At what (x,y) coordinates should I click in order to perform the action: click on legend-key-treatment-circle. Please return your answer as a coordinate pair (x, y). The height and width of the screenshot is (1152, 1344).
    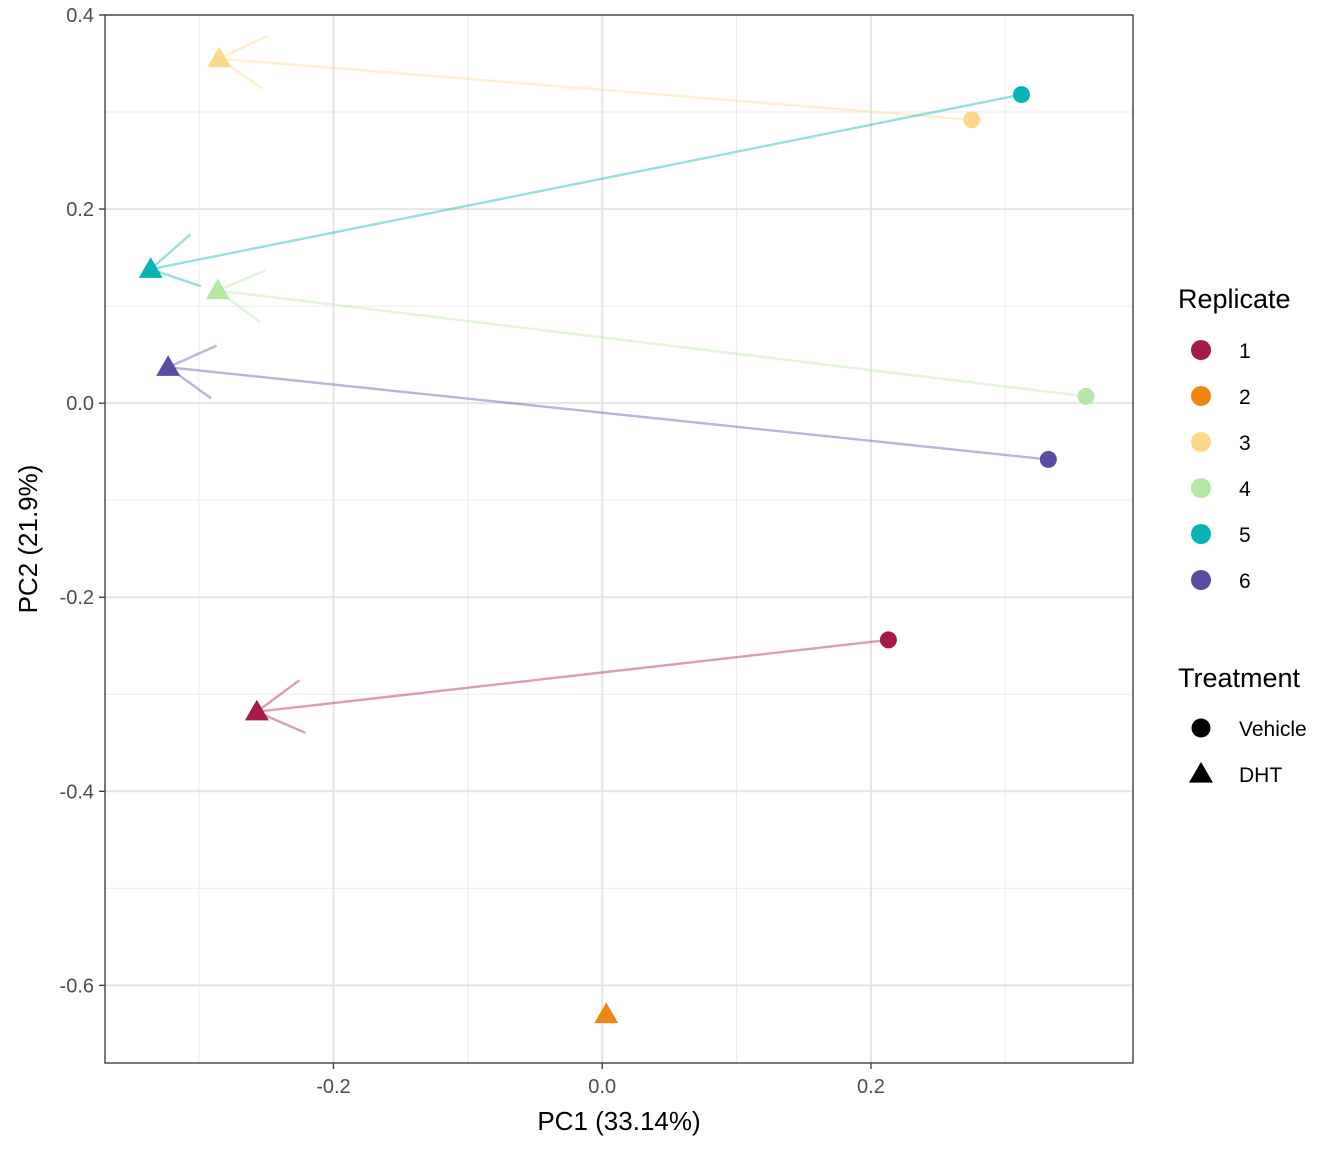
    Looking at the image, I should click on (1201, 728).